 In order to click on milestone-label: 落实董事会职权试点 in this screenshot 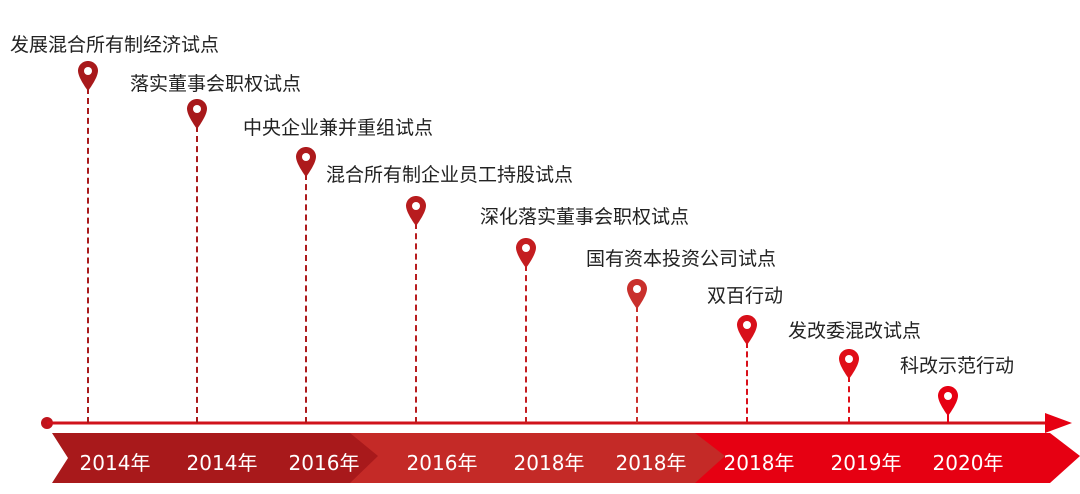, I will do `click(216, 84)`.